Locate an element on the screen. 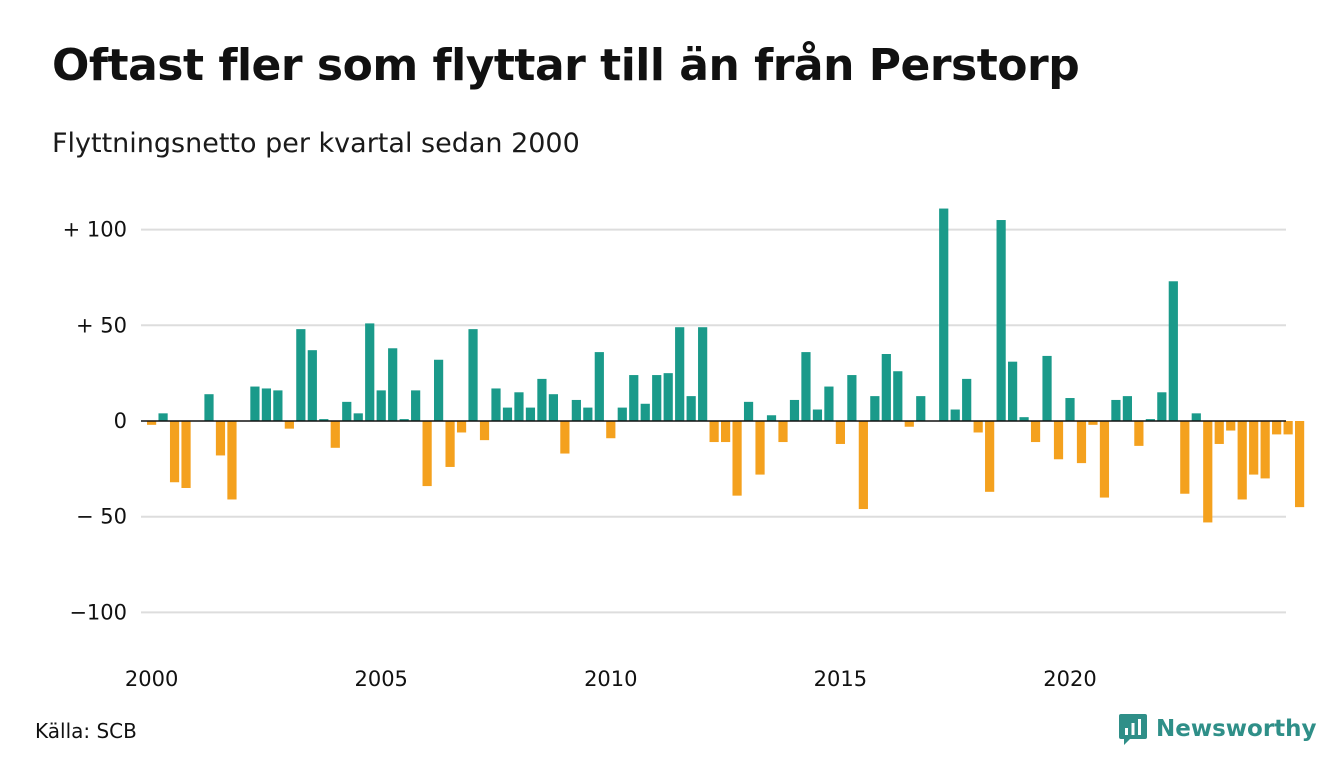  x-tick-label: 2010 is located at coordinates (610, 679).